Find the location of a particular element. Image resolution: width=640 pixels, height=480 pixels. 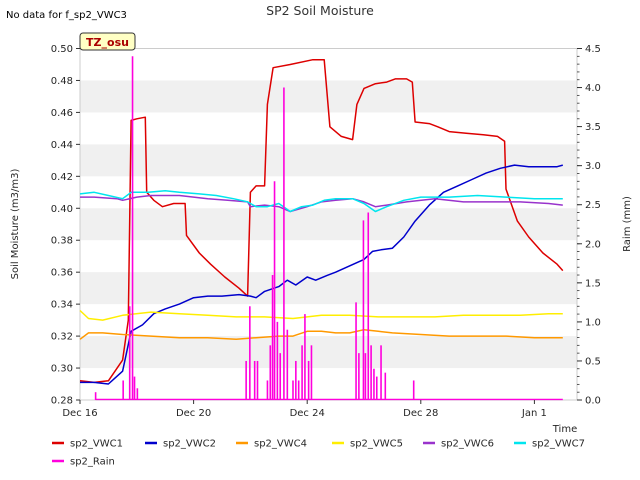

x-tick-label: Dec 16 is located at coordinates (79, 413).